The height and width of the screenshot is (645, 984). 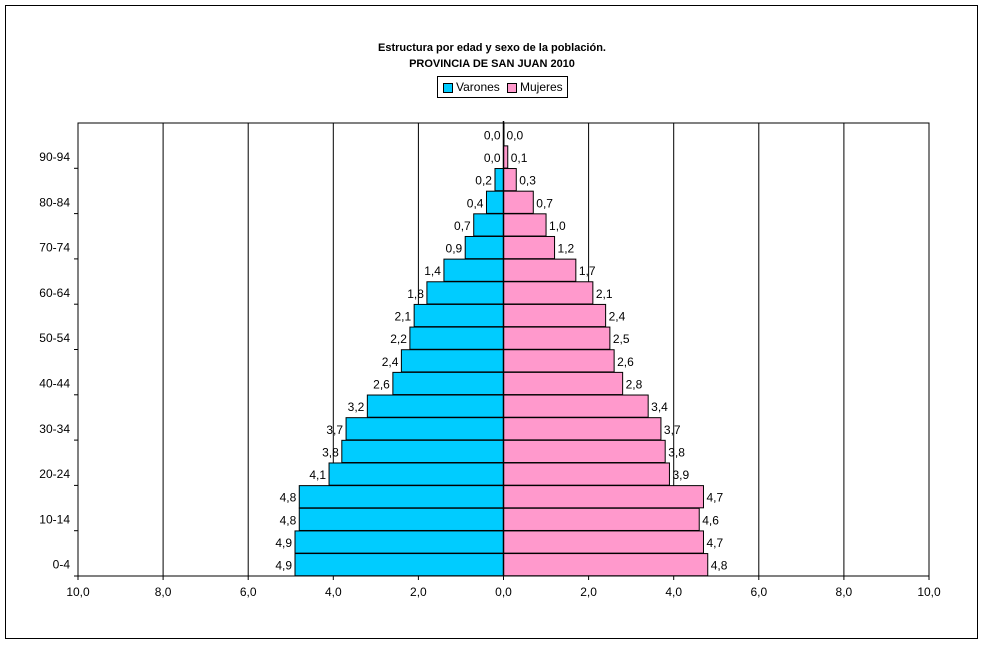 What do you see at coordinates (54, 157) in the screenshot?
I see `y-tick-label: 90-94` at bounding box center [54, 157].